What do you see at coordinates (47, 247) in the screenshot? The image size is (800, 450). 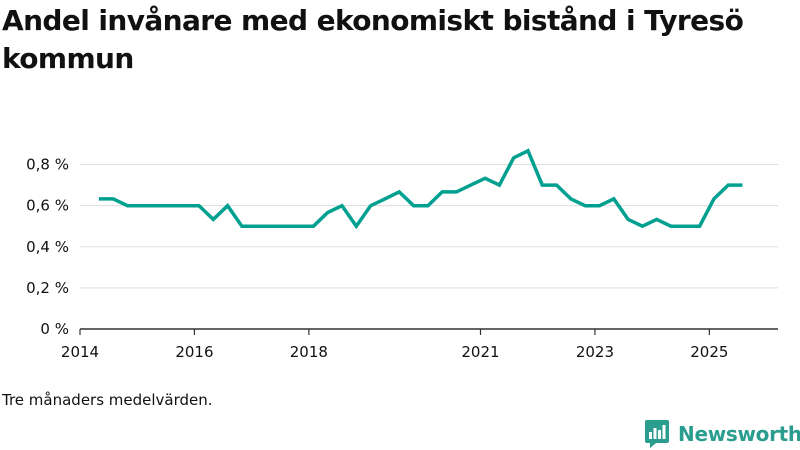 I see `y-tick-label: 0,4 %` at bounding box center [47, 247].